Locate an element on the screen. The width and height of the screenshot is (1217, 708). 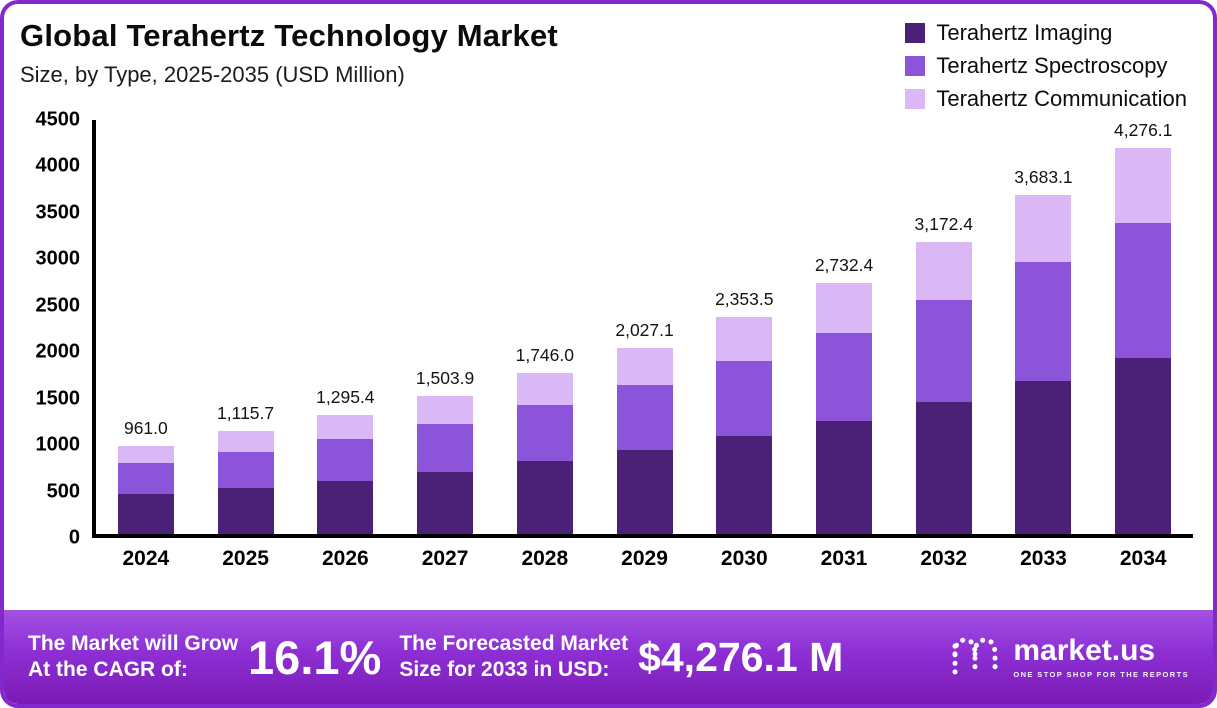
logo-text: market.us ONE STOP SHOP FOR THE REPORTS is located at coordinates (1101, 656).